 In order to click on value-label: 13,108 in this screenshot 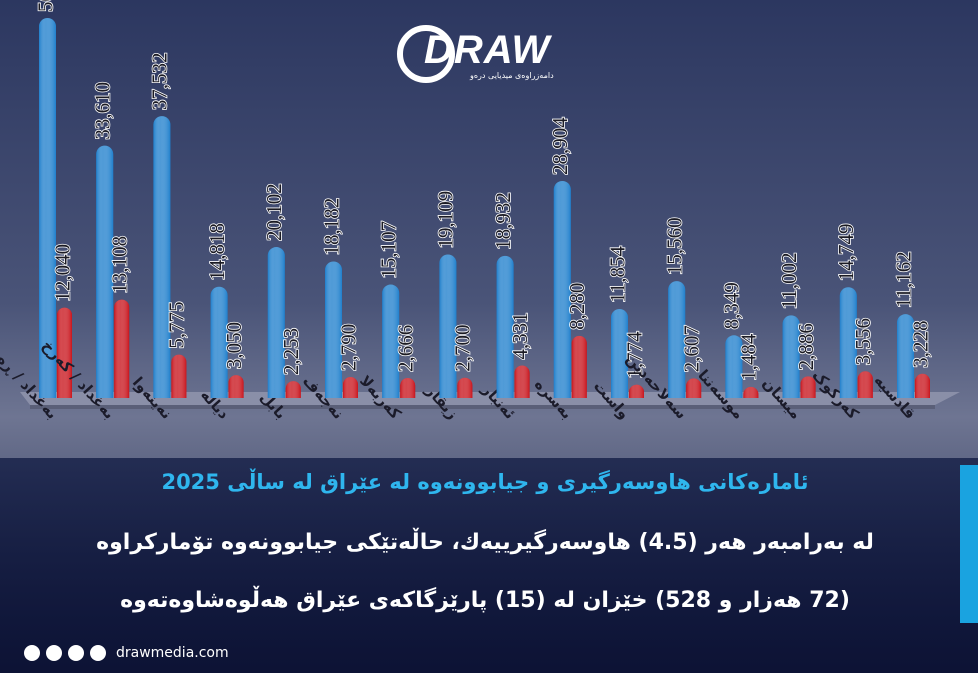, I will do `click(120, 265)`.